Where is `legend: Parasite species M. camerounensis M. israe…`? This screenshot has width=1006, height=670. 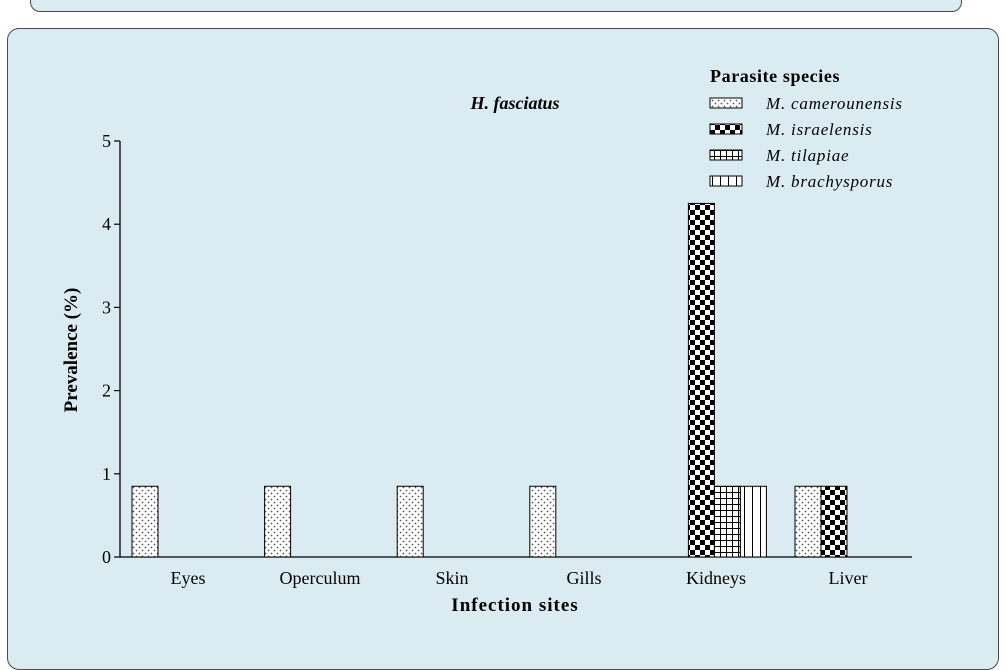
legend: Parasite species M. camerounensis M. israe… is located at coordinates (806, 128).